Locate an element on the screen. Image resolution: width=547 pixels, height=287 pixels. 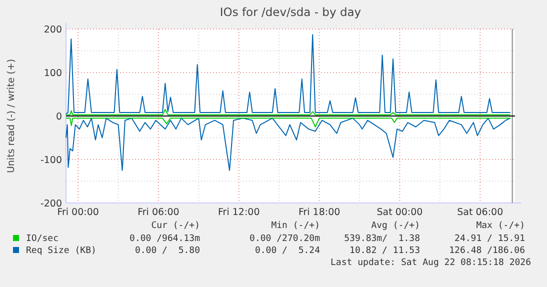
text: Last update: Sat Aug 22 08:15:18 2026 is located at coordinates (430, 263).